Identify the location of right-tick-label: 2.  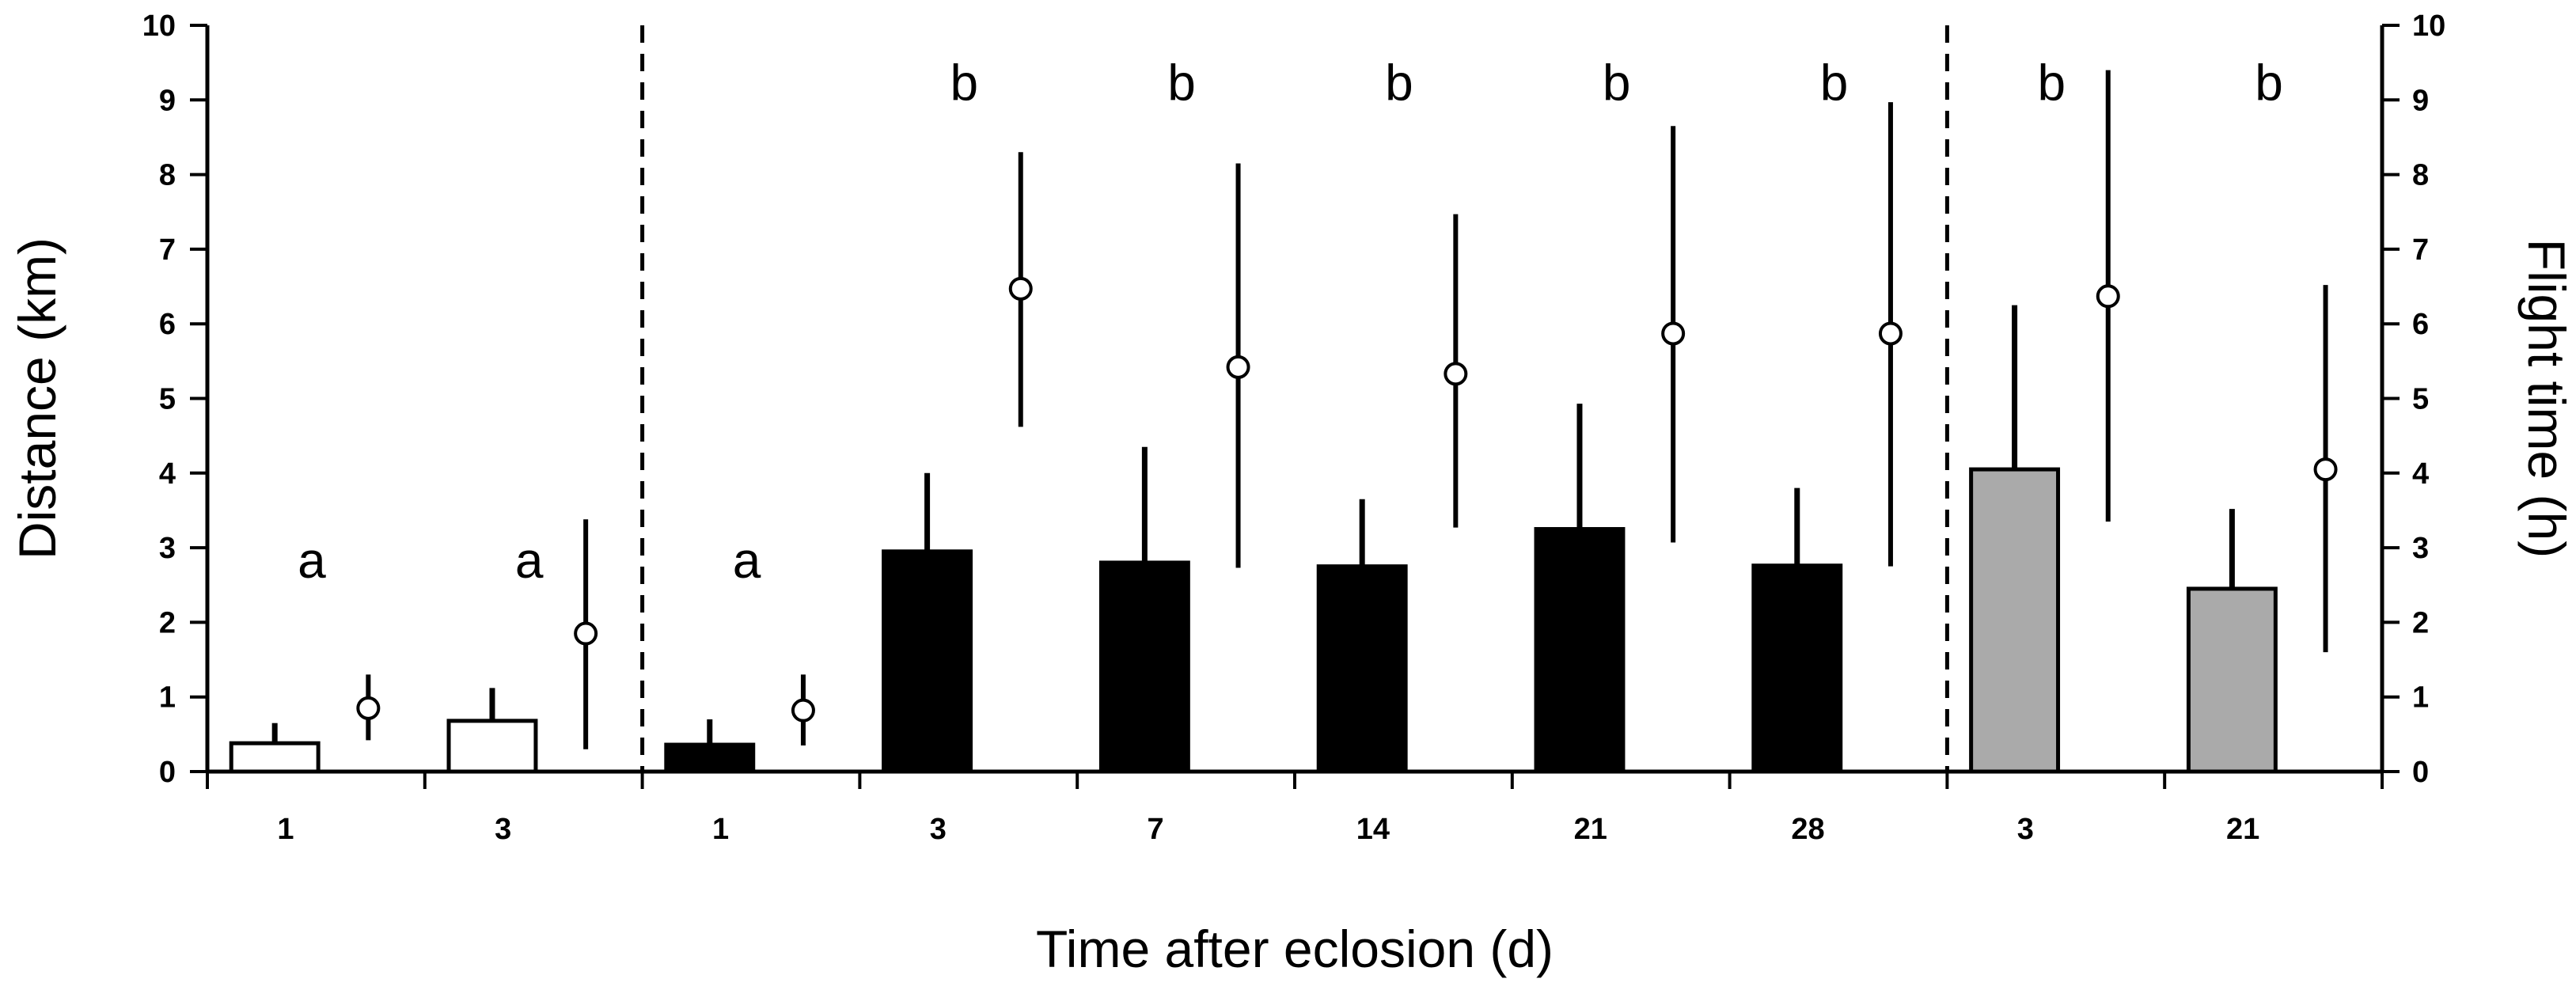
(2420, 622).